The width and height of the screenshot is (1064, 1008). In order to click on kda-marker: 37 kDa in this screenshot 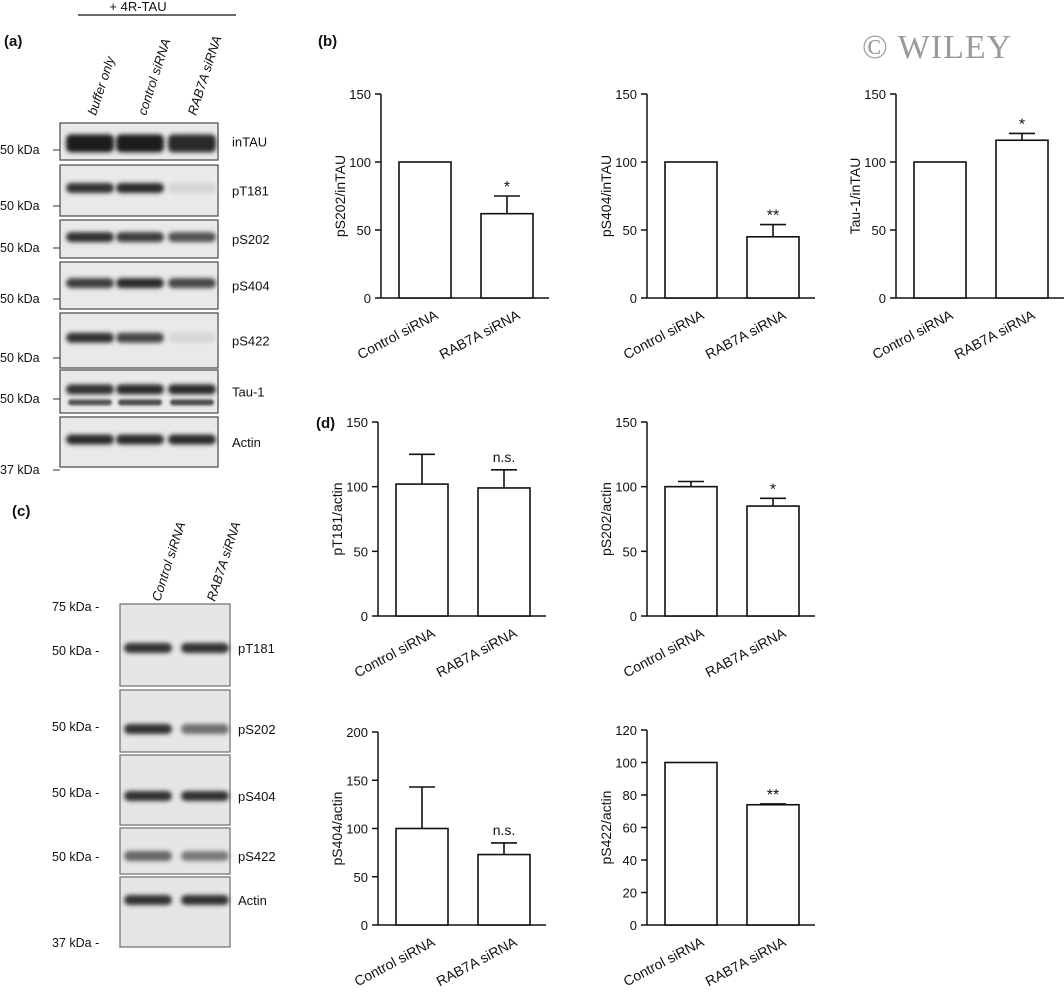, I will do `click(20, 470)`.